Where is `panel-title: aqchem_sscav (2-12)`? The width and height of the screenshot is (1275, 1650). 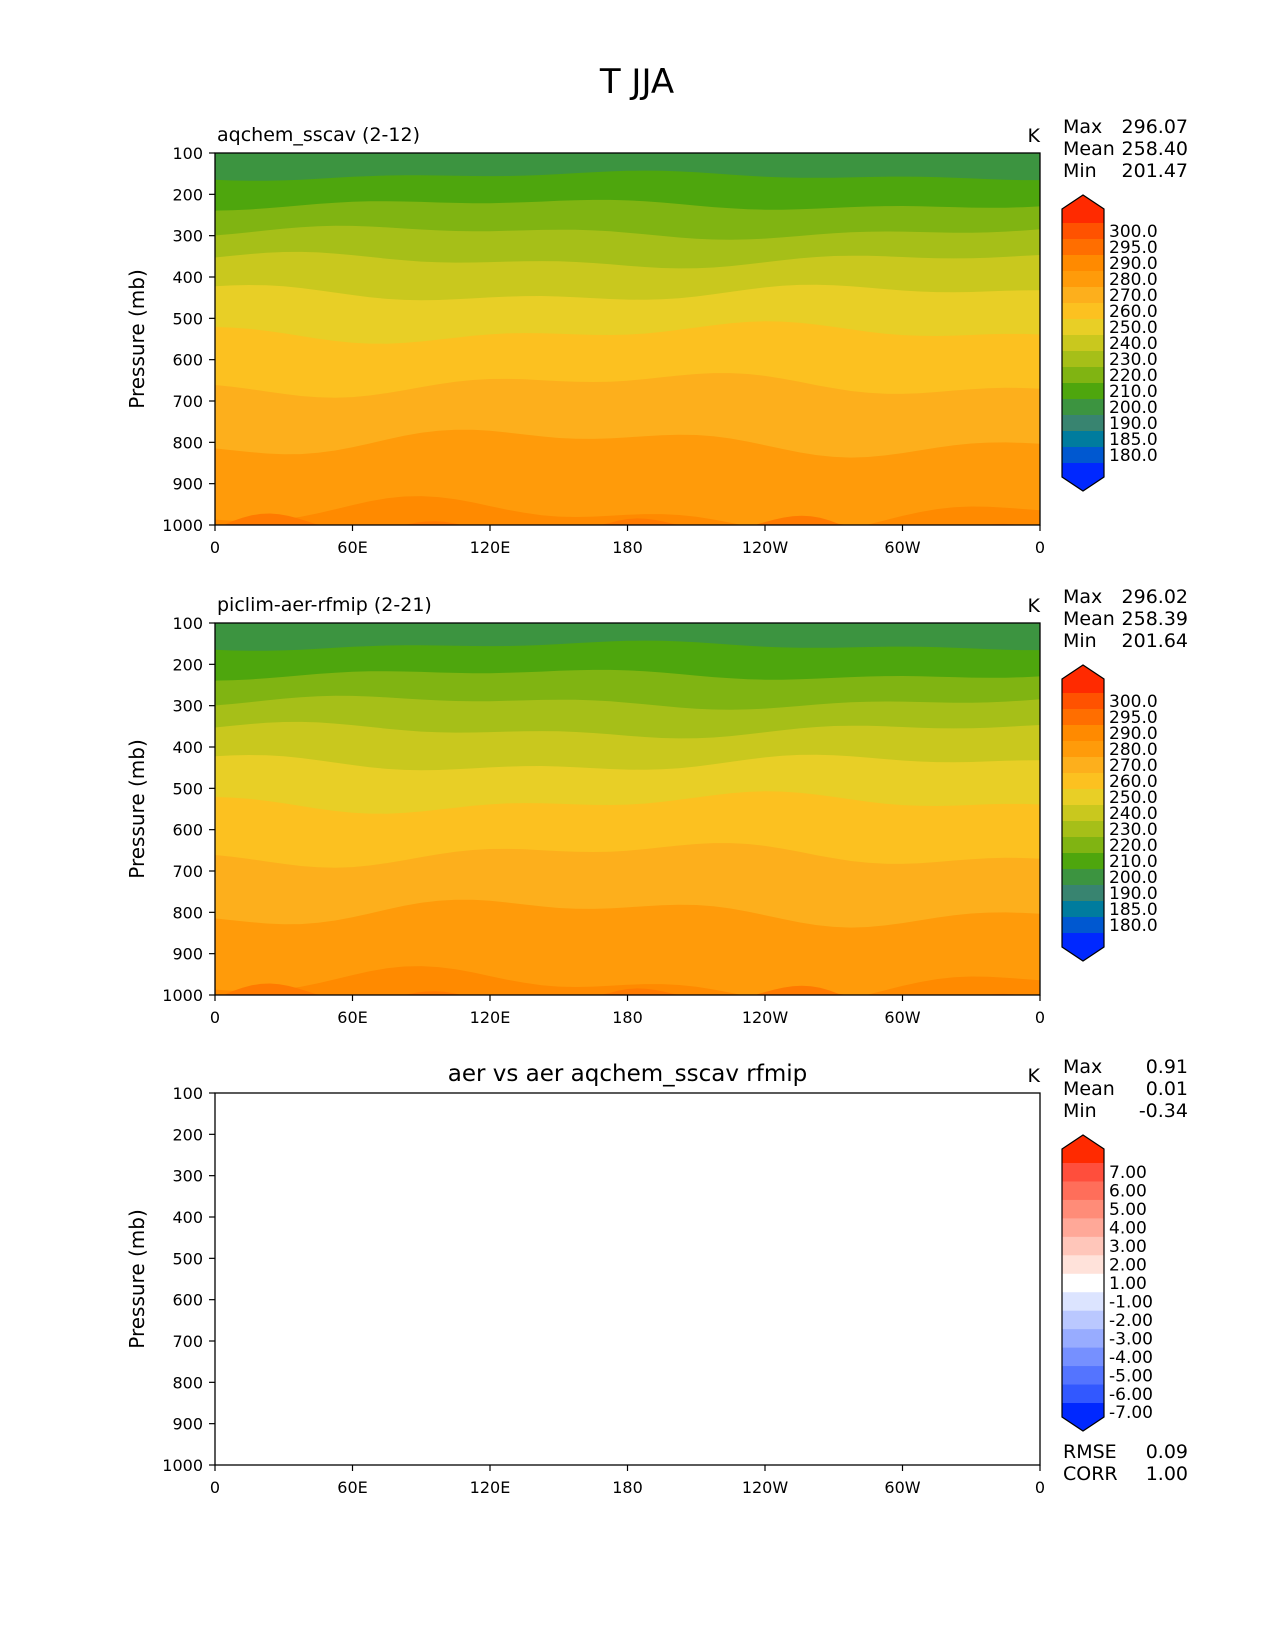
panel-title: aqchem_sscav (2-12) is located at coordinates (318, 135).